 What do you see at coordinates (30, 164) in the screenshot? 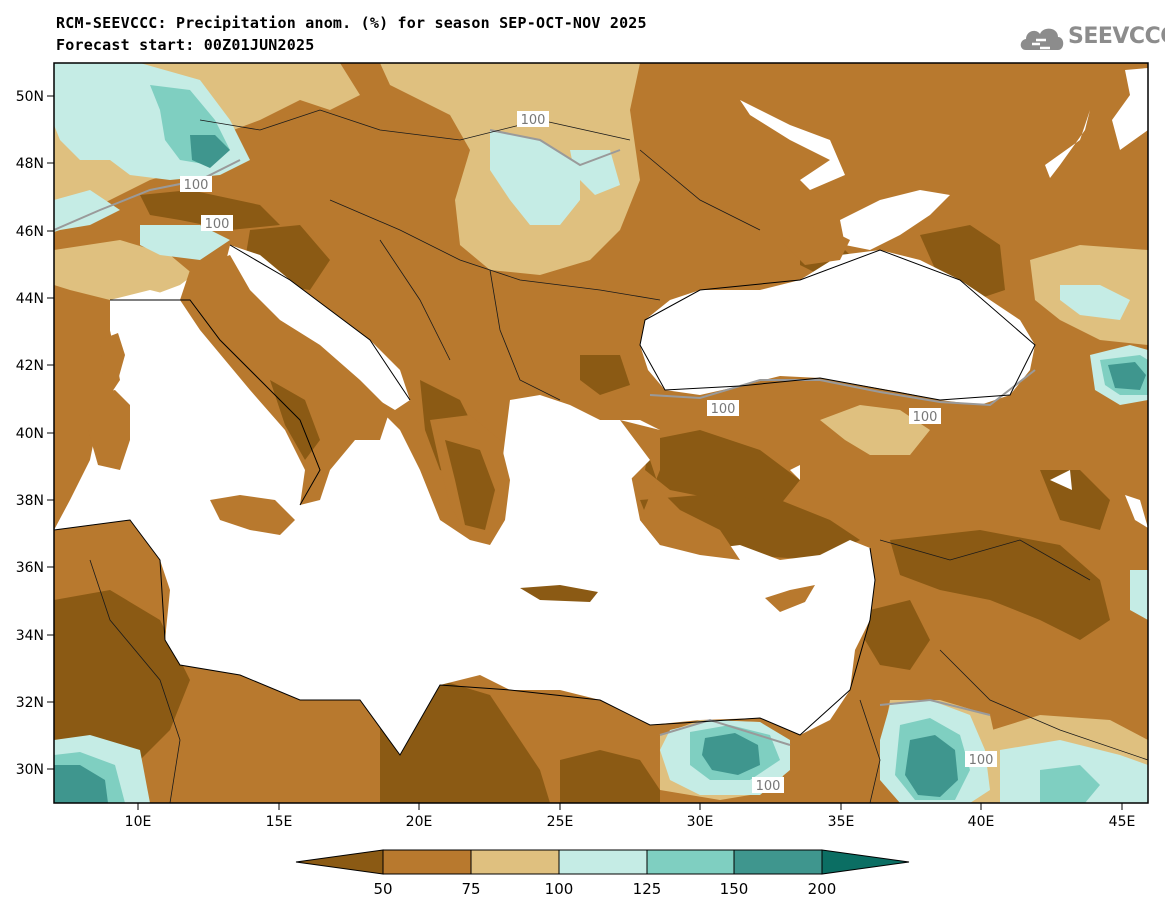
I see `lat-tick: 48N` at bounding box center [30, 164].